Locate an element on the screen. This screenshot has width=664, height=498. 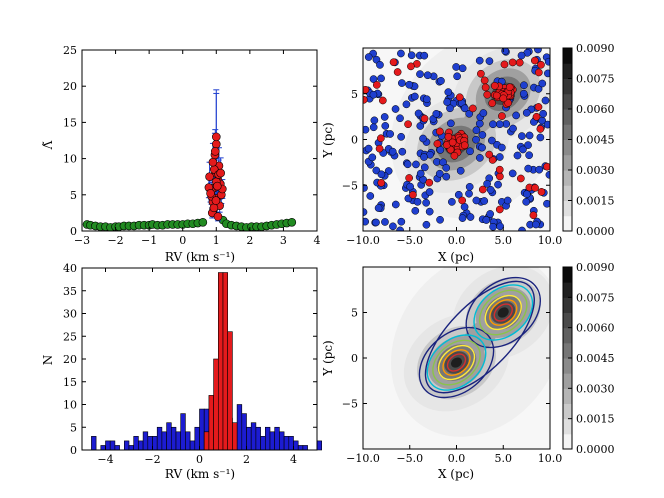
xy-density-xlabel: X (pc) is located at coordinates (456, 474).